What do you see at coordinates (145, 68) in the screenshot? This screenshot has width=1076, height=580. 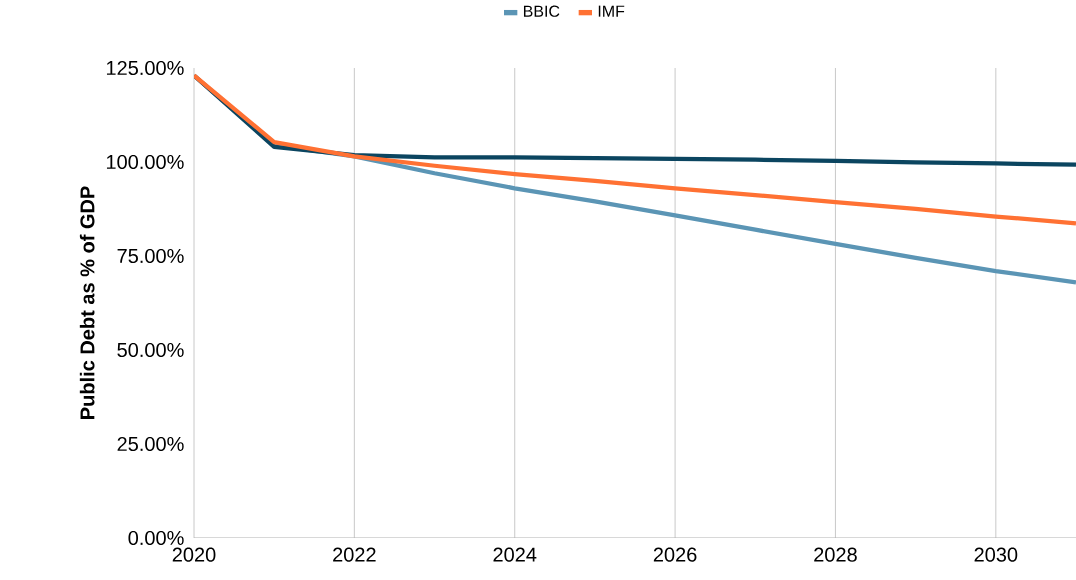 I see `y-tick-label: 125.00%` at bounding box center [145, 68].